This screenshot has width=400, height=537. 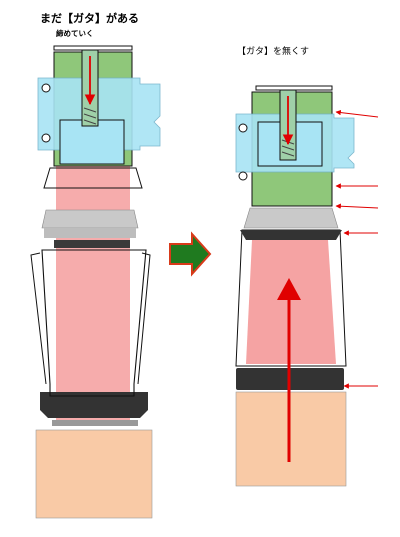 What do you see at coordinates (90, 116) in the screenshot?
I see `left-bolt-thread` at bounding box center [90, 116].